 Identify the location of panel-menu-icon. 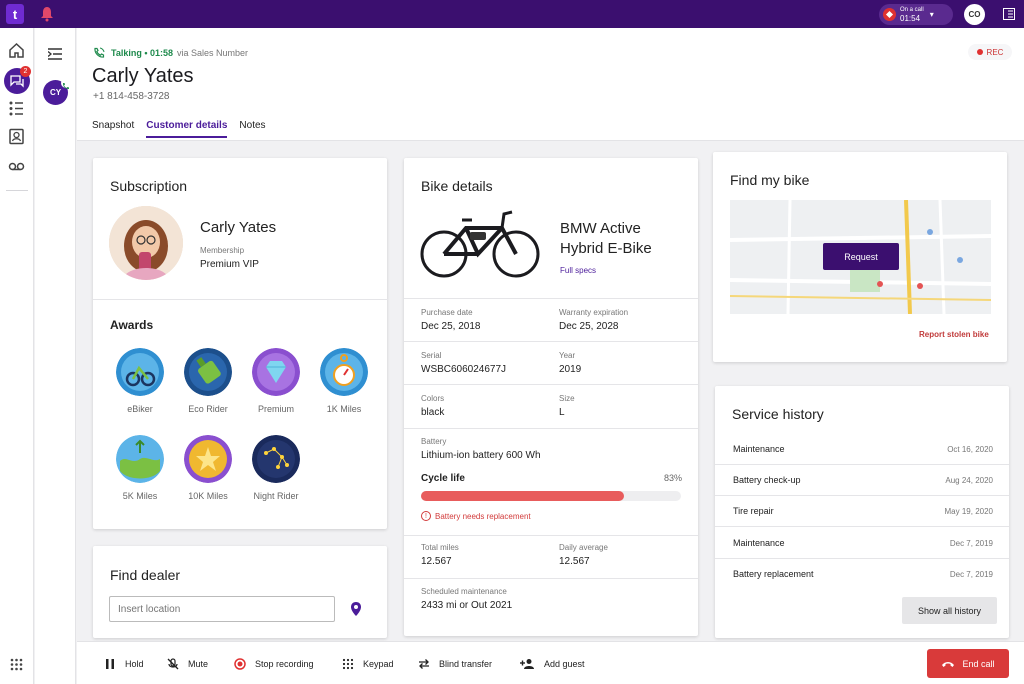
(1009, 14).